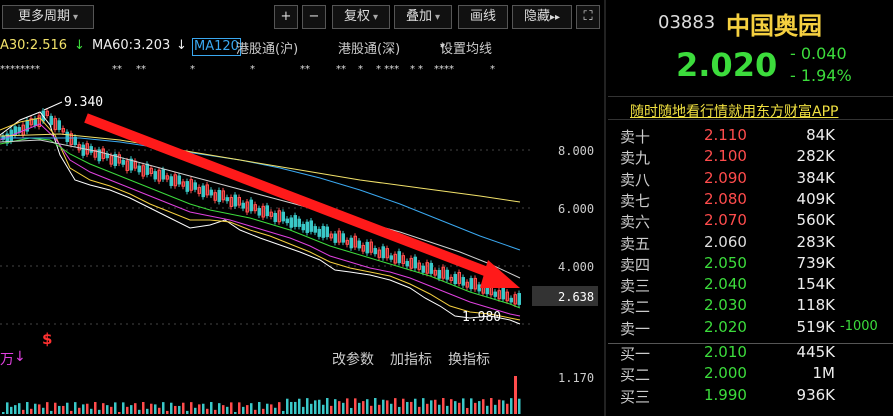  Describe the element at coordinates (542, 17) in the screenshot. I see `hide-button: 隐藏▸▸` at that location.